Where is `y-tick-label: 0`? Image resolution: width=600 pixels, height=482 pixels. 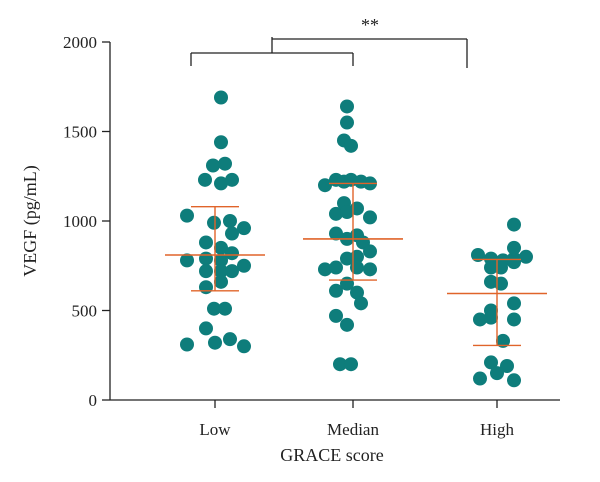 y-tick-label: 0 is located at coordinates (93, 400).